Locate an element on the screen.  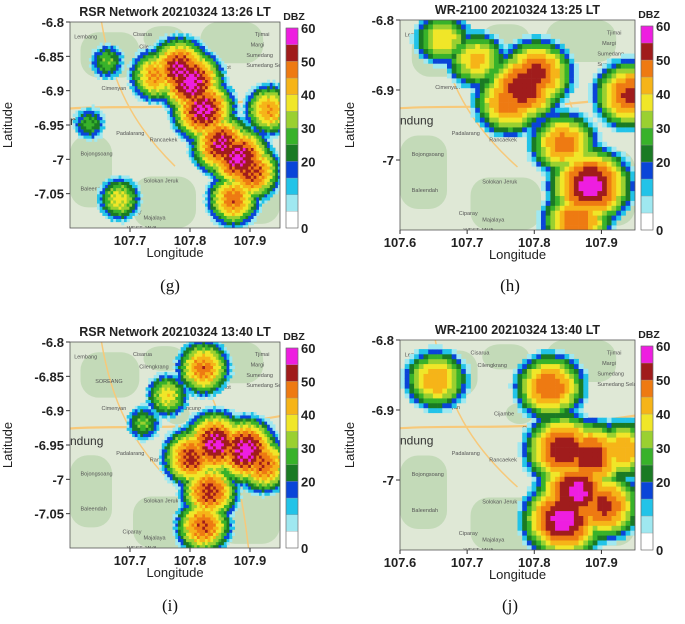
colorbar-tick-label: 0 is located at coordinates (304, 228).